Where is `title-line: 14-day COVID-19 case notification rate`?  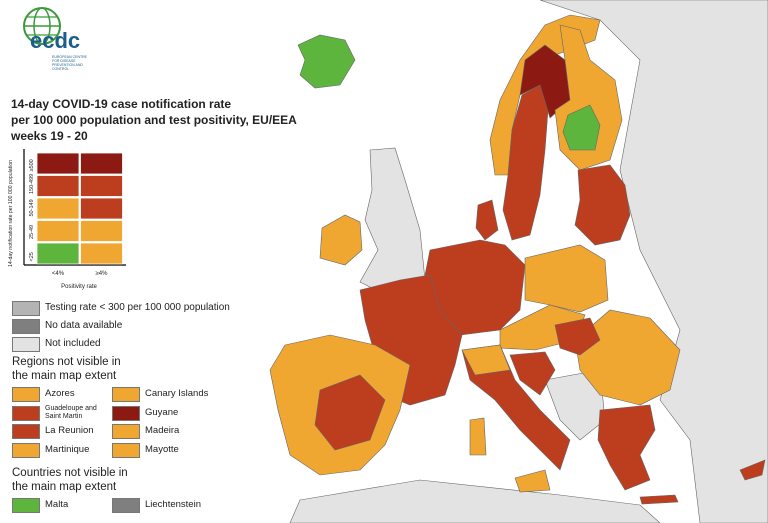 title-line: 14-day COVID-19 case notification rate is located at coordinates (121, 104).